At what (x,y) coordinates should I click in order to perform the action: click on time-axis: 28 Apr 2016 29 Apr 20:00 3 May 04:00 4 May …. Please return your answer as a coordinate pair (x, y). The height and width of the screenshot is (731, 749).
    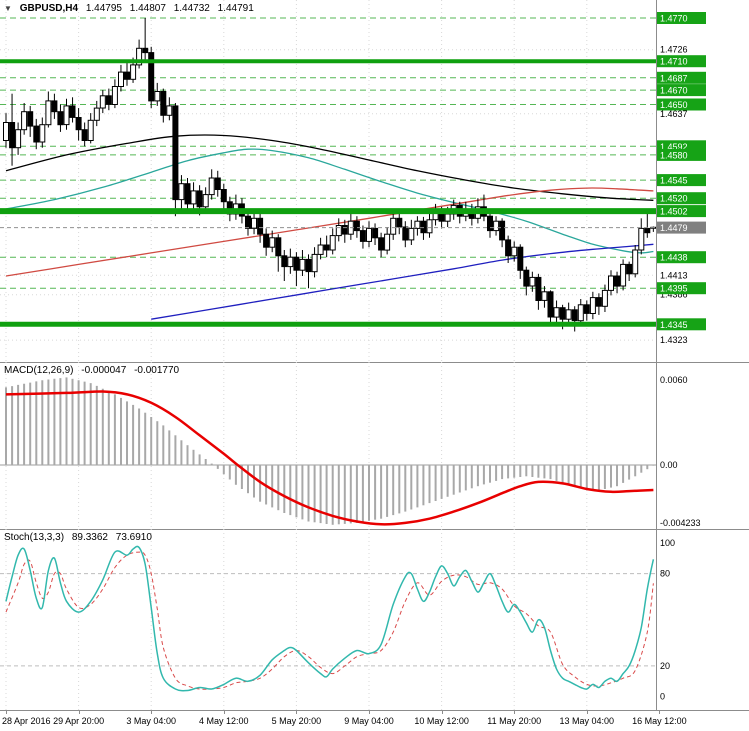
    Looking at the image, I should click on (374, 720).